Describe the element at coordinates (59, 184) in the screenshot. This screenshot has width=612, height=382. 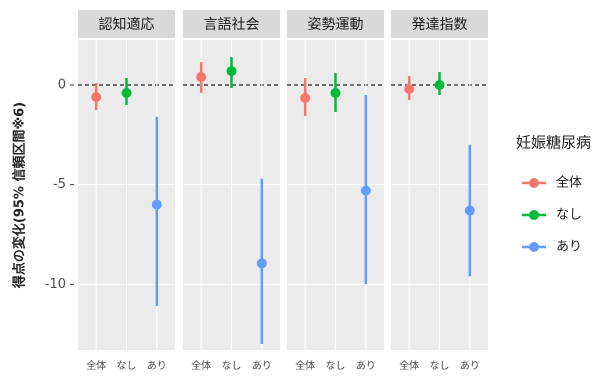
I see `y-tick-label: -5` at that location.